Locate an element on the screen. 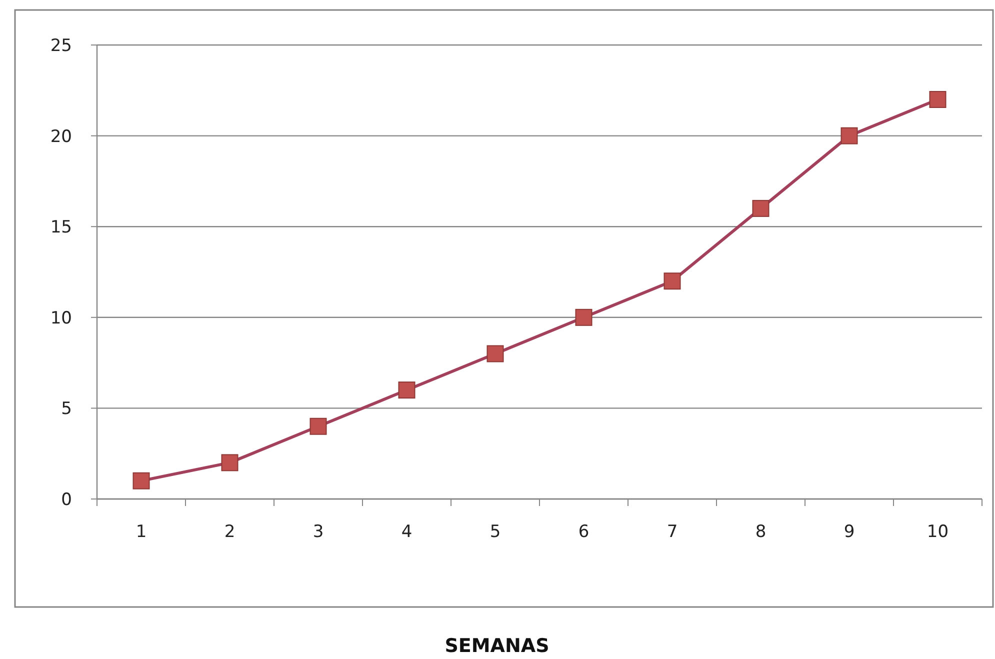  x-tick-label: 8 is located at coordinates (760, 532).